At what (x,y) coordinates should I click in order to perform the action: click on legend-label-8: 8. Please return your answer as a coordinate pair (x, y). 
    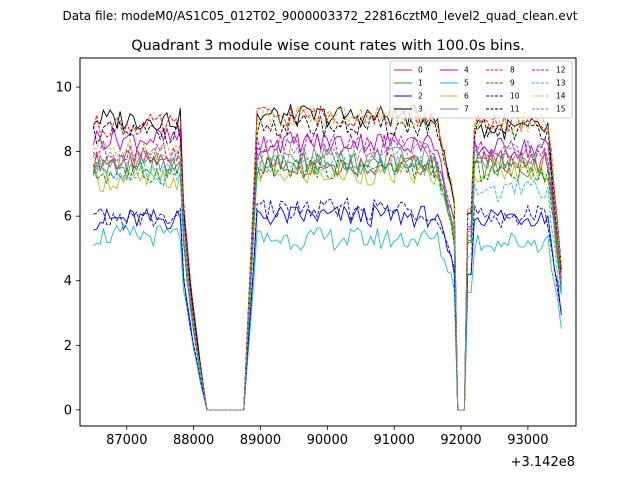
    Looking at the image, I should click on (512, 70).